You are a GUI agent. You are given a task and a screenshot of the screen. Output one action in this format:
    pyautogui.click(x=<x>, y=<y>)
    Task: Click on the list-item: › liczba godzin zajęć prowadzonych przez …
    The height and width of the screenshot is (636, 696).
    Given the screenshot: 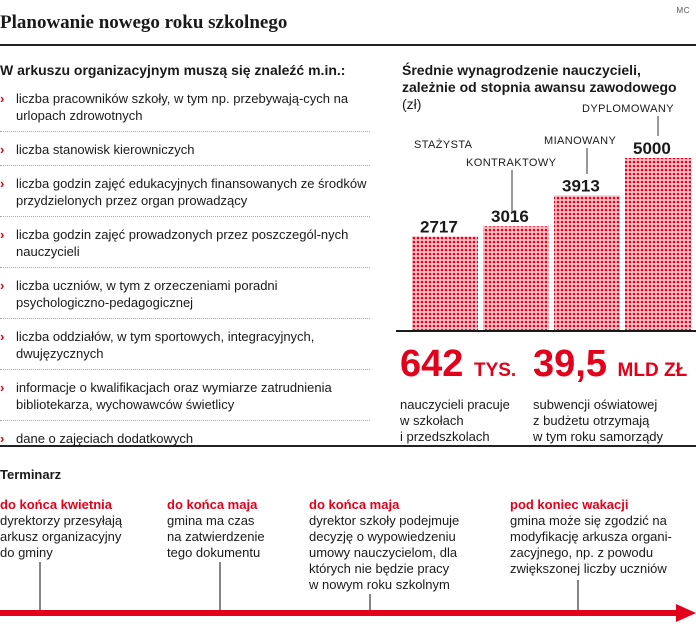 What is the action you would take?
    pyautogui.click(x=185, y=245)
    